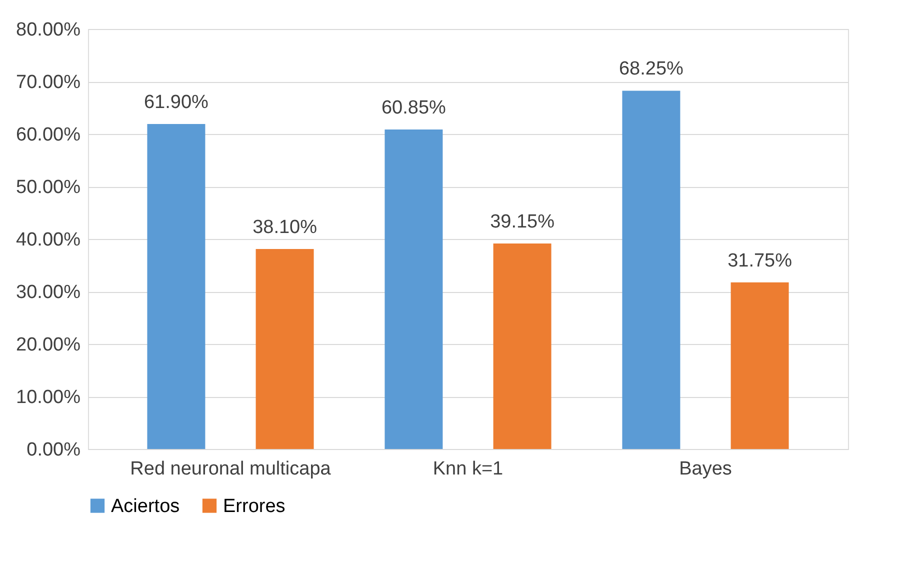 The image size is (909, 573). Describe the element at coordinates (48, 135) in the screenshot. I see `y-tick-label: 60.00%` at that location.